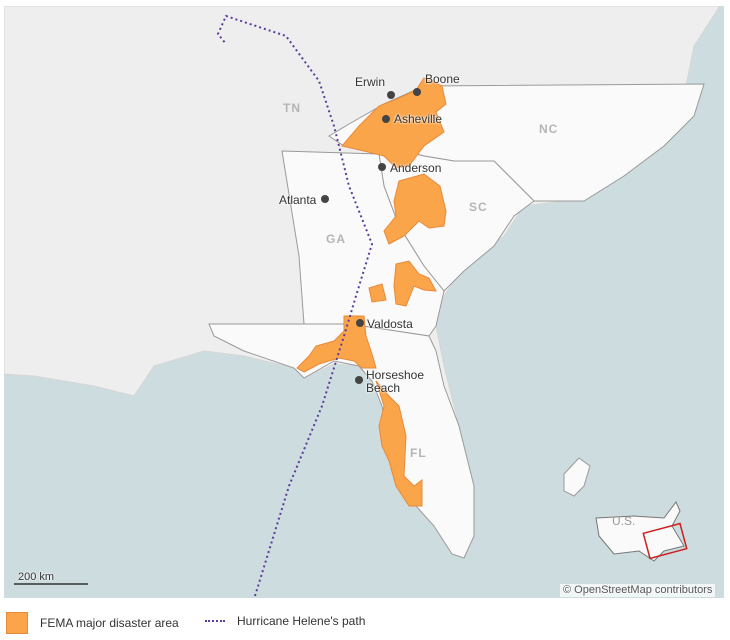  I want to click on inset-extent, so click(665, 541).